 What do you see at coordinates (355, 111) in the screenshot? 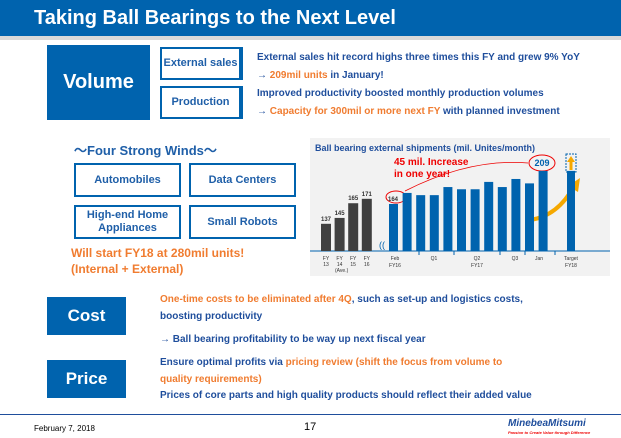
I see `highlight: Capacity for 300mil or more next FY` at bounding box center [355, 111].